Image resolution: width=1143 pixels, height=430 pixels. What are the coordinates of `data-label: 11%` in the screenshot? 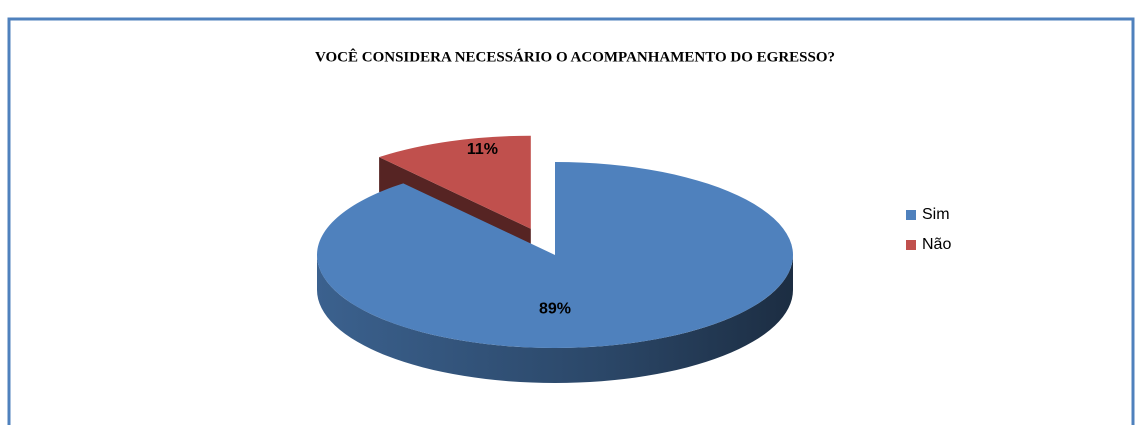 It's located at (482, 149).